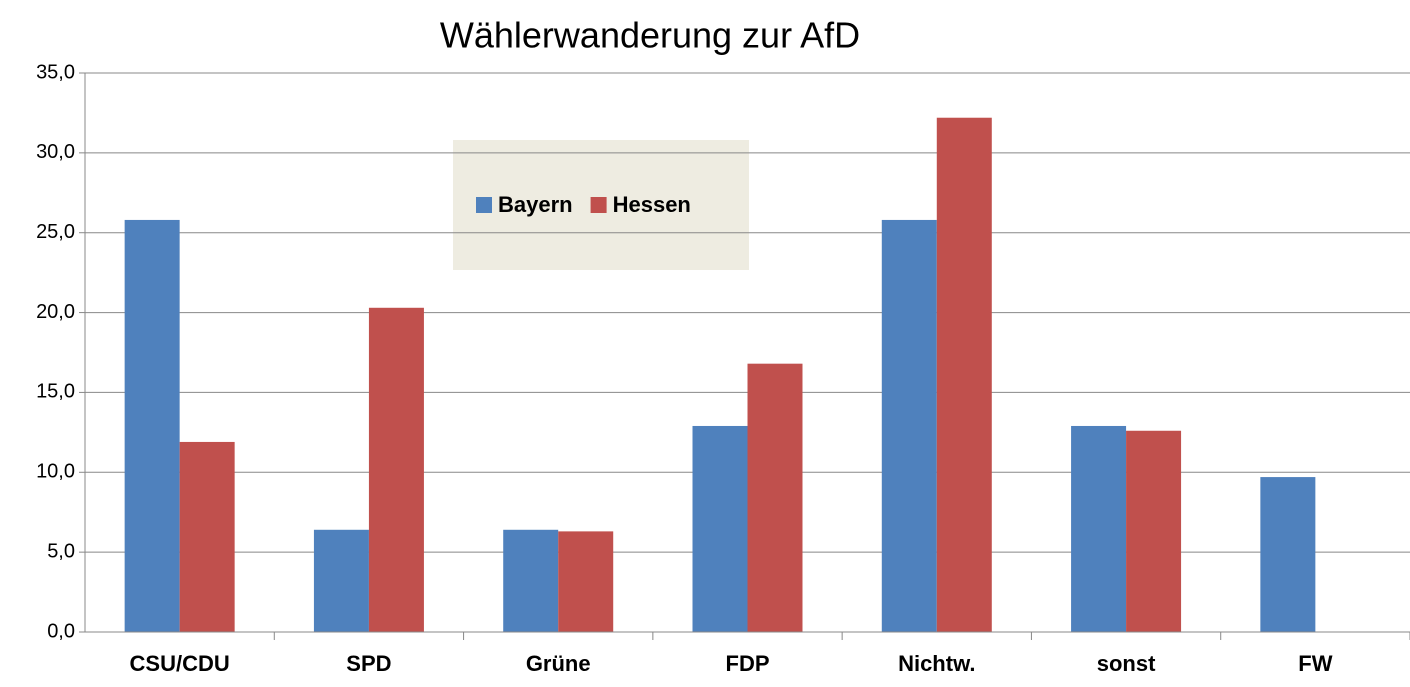  What do you see at coordinates (55, 152) in the screenshot?
I see `y-tick-label: 30,0` at bounding box center [55, 152].